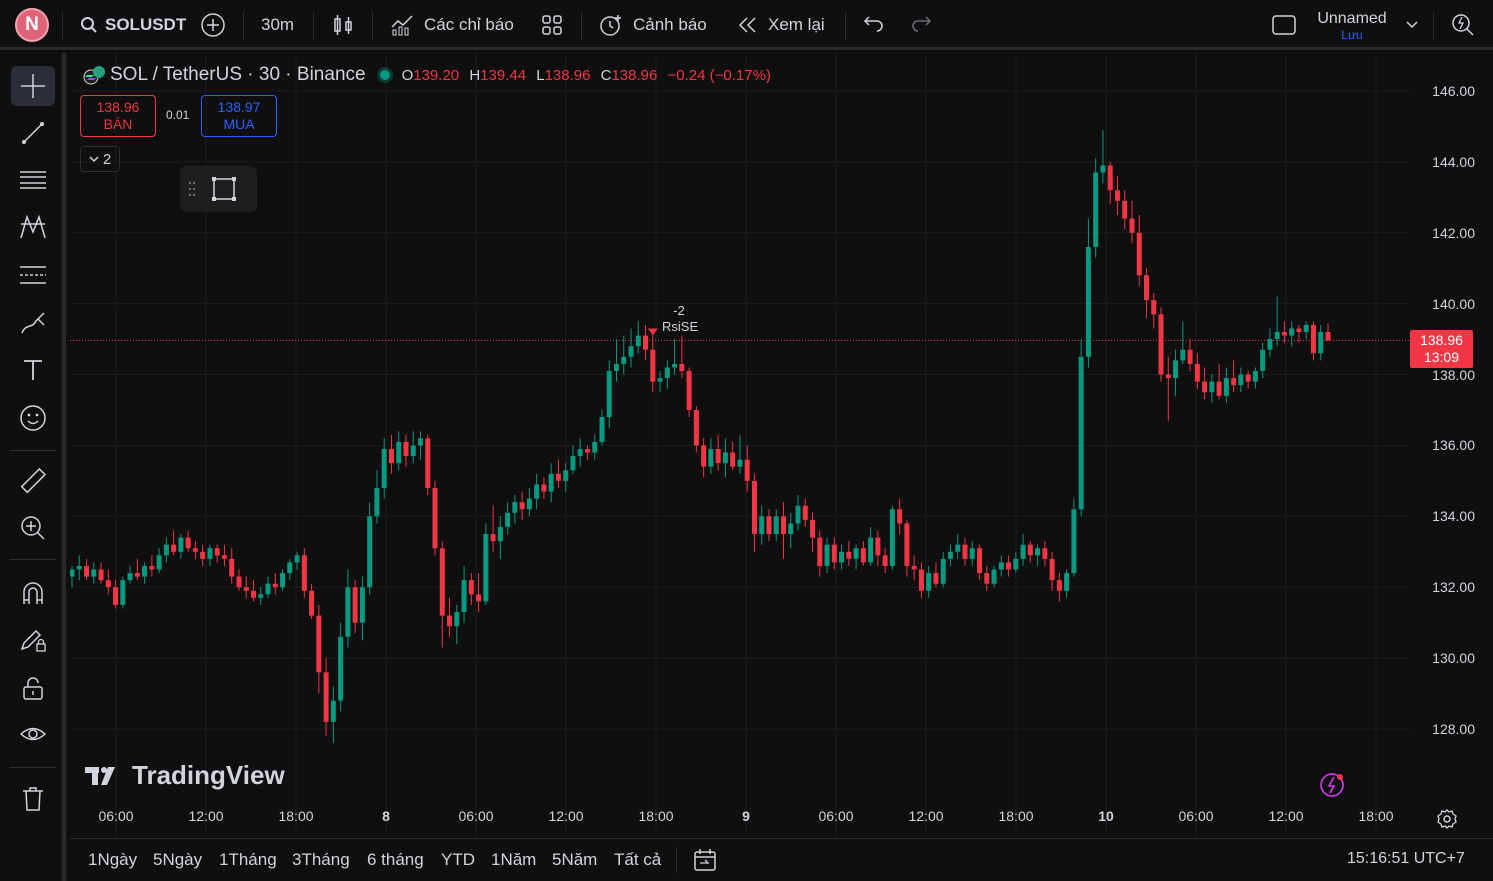 This screenshot has width=1493, height=881. I want to click on alert-button: Cảnh báo, so click(652, 25).